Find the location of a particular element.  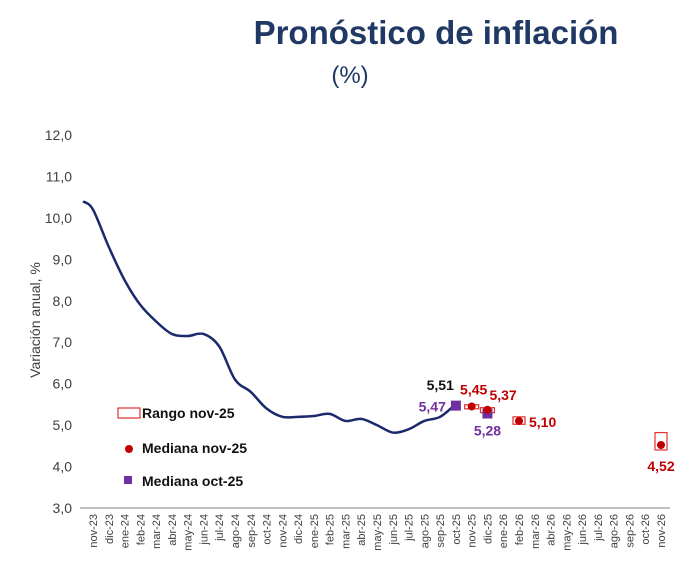

x-tick-label: ene-24 is located at coordinates (126, 531).